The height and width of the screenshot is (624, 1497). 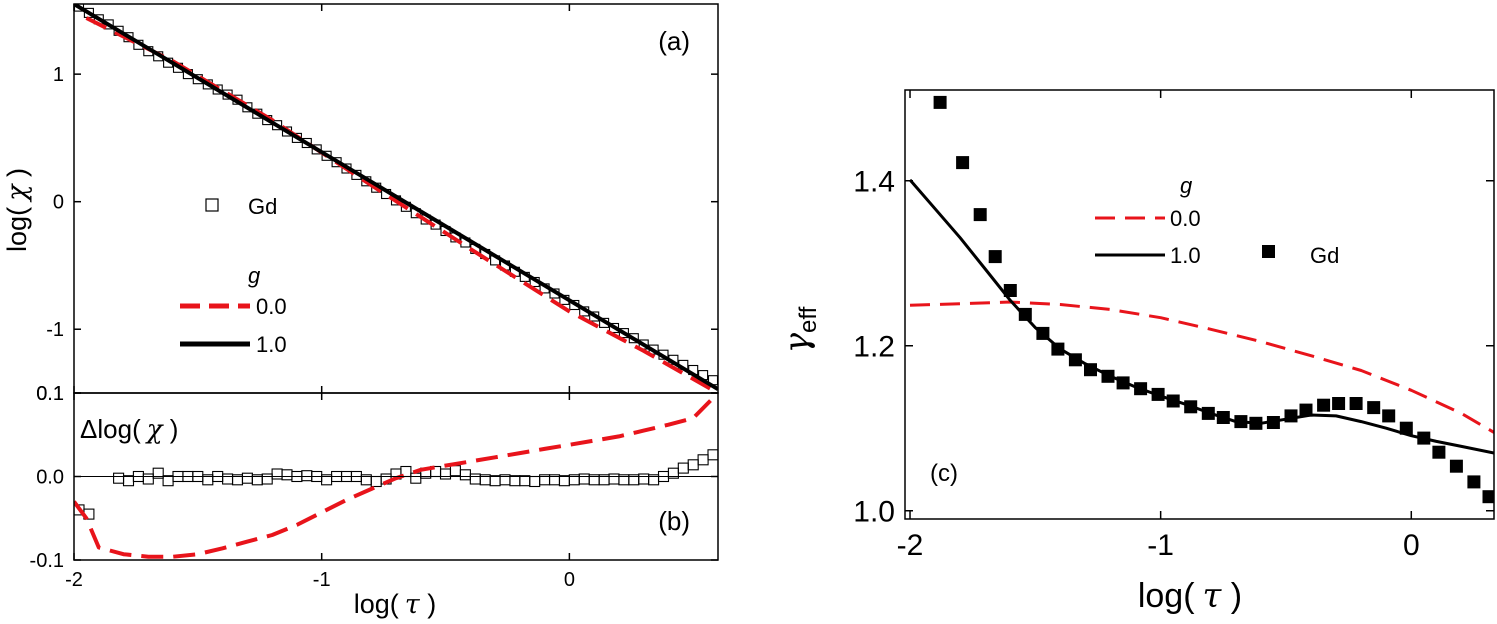 What do you see at coordinates (1185, 218) in the screenshot?
I see `legend-c-g0-label: 0.0` at bounding box center [1185, 218].